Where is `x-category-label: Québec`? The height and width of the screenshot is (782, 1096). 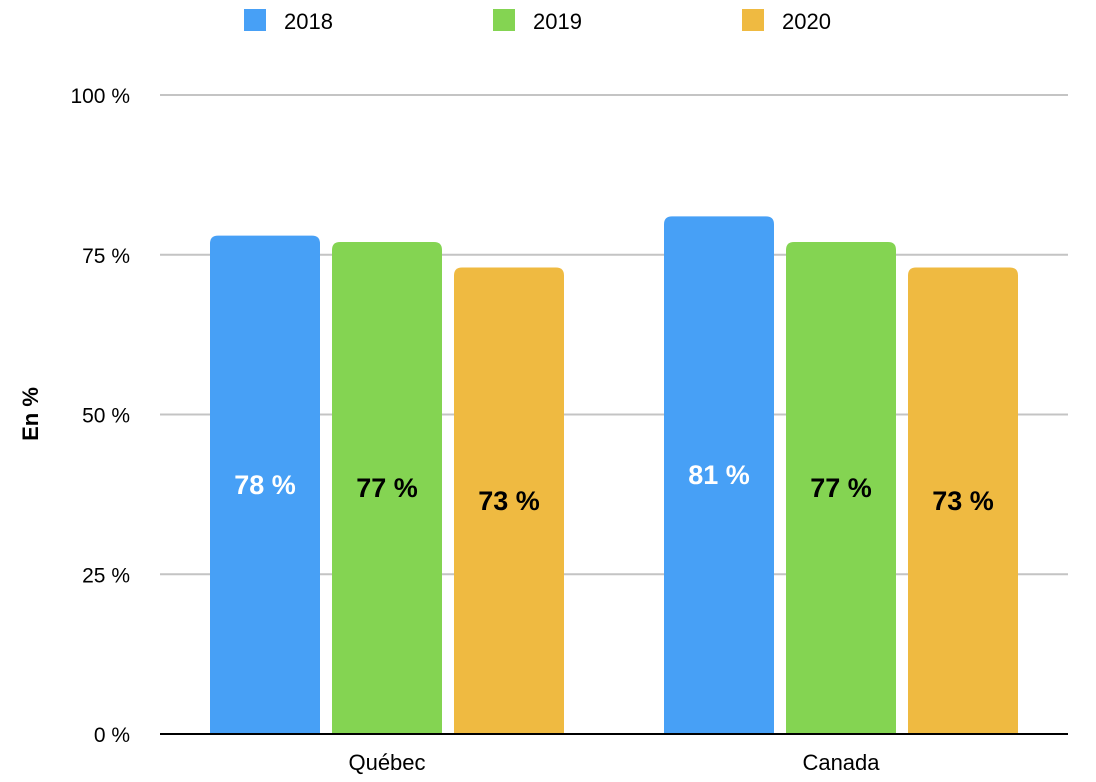
x-category-label: Québec is located at coordinates (386, 762).